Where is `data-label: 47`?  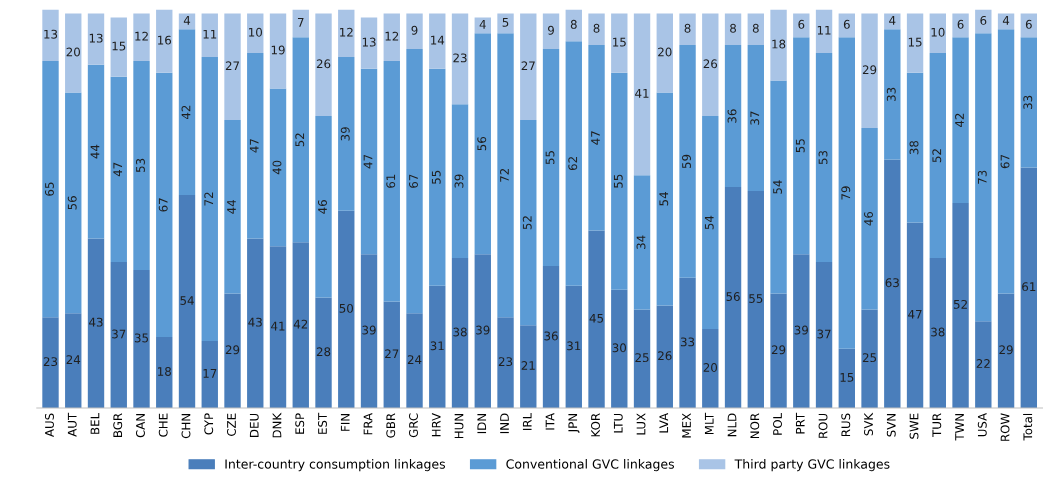 data-label: 47 is located at coordinates (368, 161).